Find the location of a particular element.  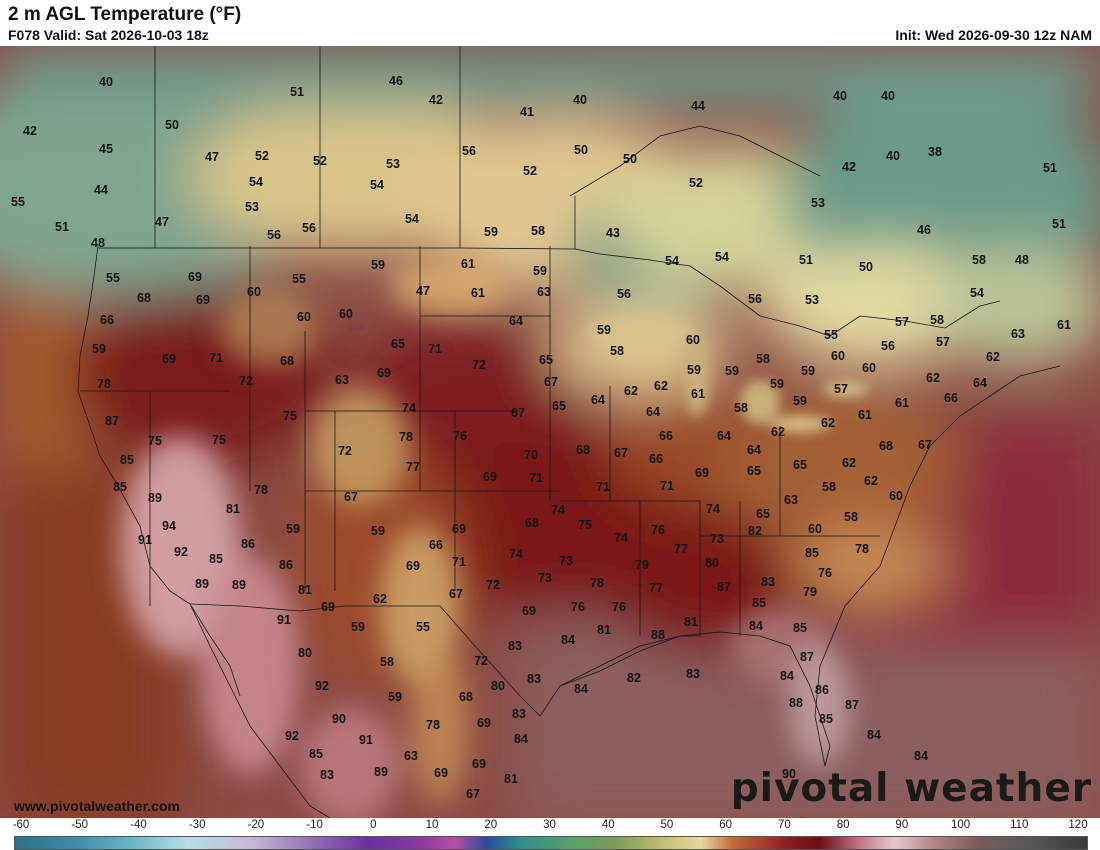

colorbar-tick-label: 80 is located at coordinates (843, 825).